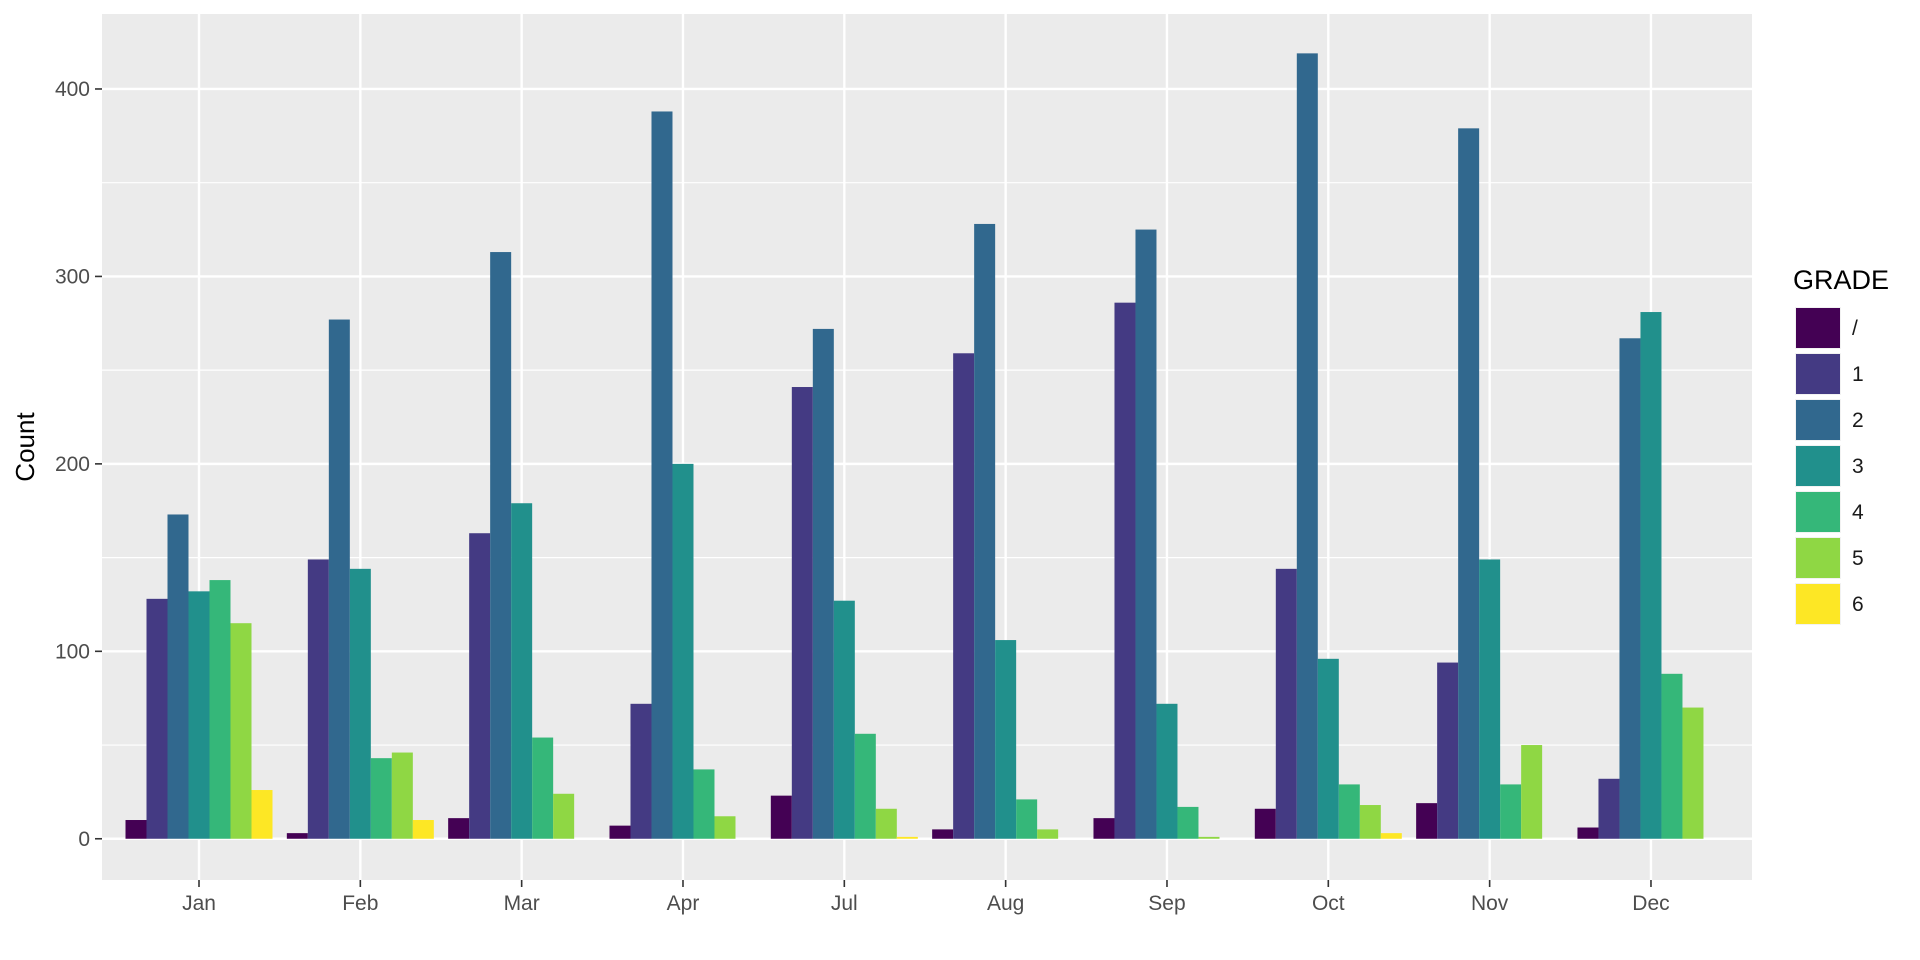 The height and width of the screenshot is (960, 1920). What do you see at coordinates (297, 836) in the screenshot?
I see `bar-feb-grade-slash` at bounding box center [297, 836].